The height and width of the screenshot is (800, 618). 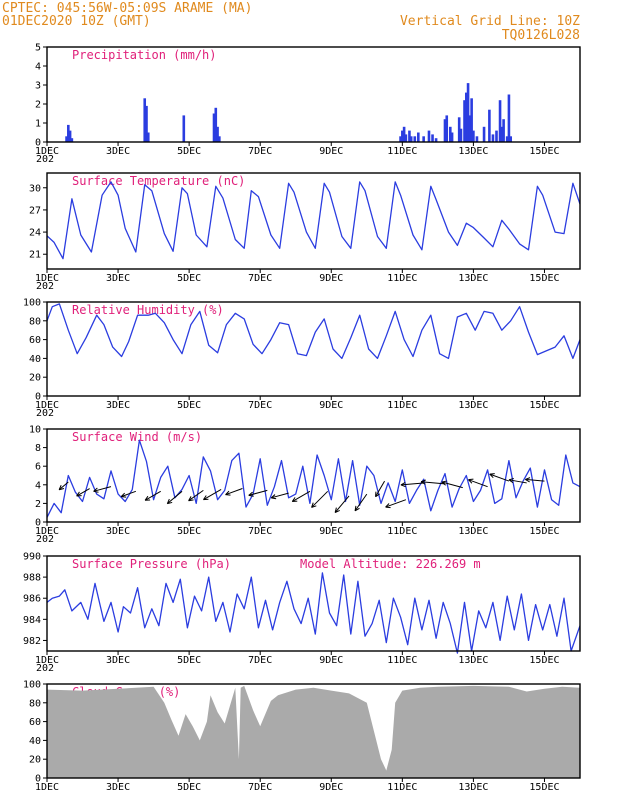 What do you see at coordinates (32, 599) in the screenshot?
I see `pres-ytick-label: 986` at bounding box center [32, 599].